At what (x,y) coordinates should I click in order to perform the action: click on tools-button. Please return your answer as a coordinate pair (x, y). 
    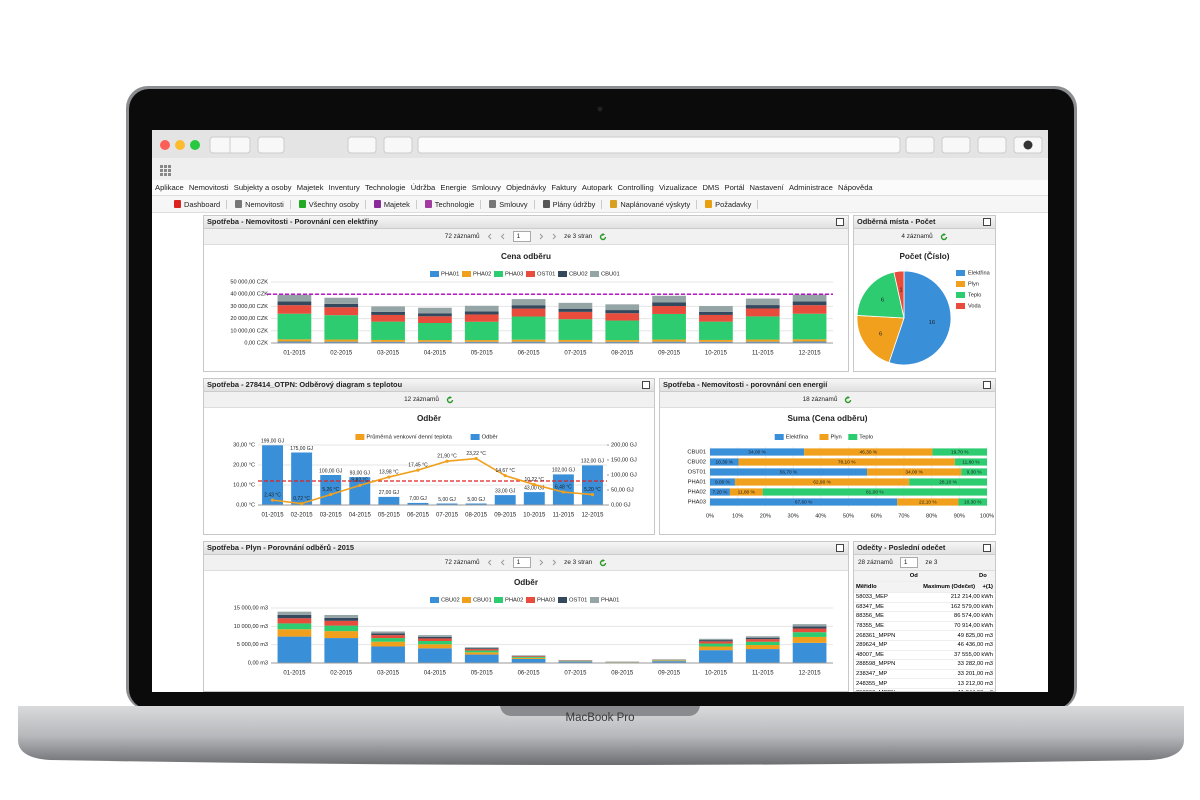
    Looking at the image, I should click on (362, 145).